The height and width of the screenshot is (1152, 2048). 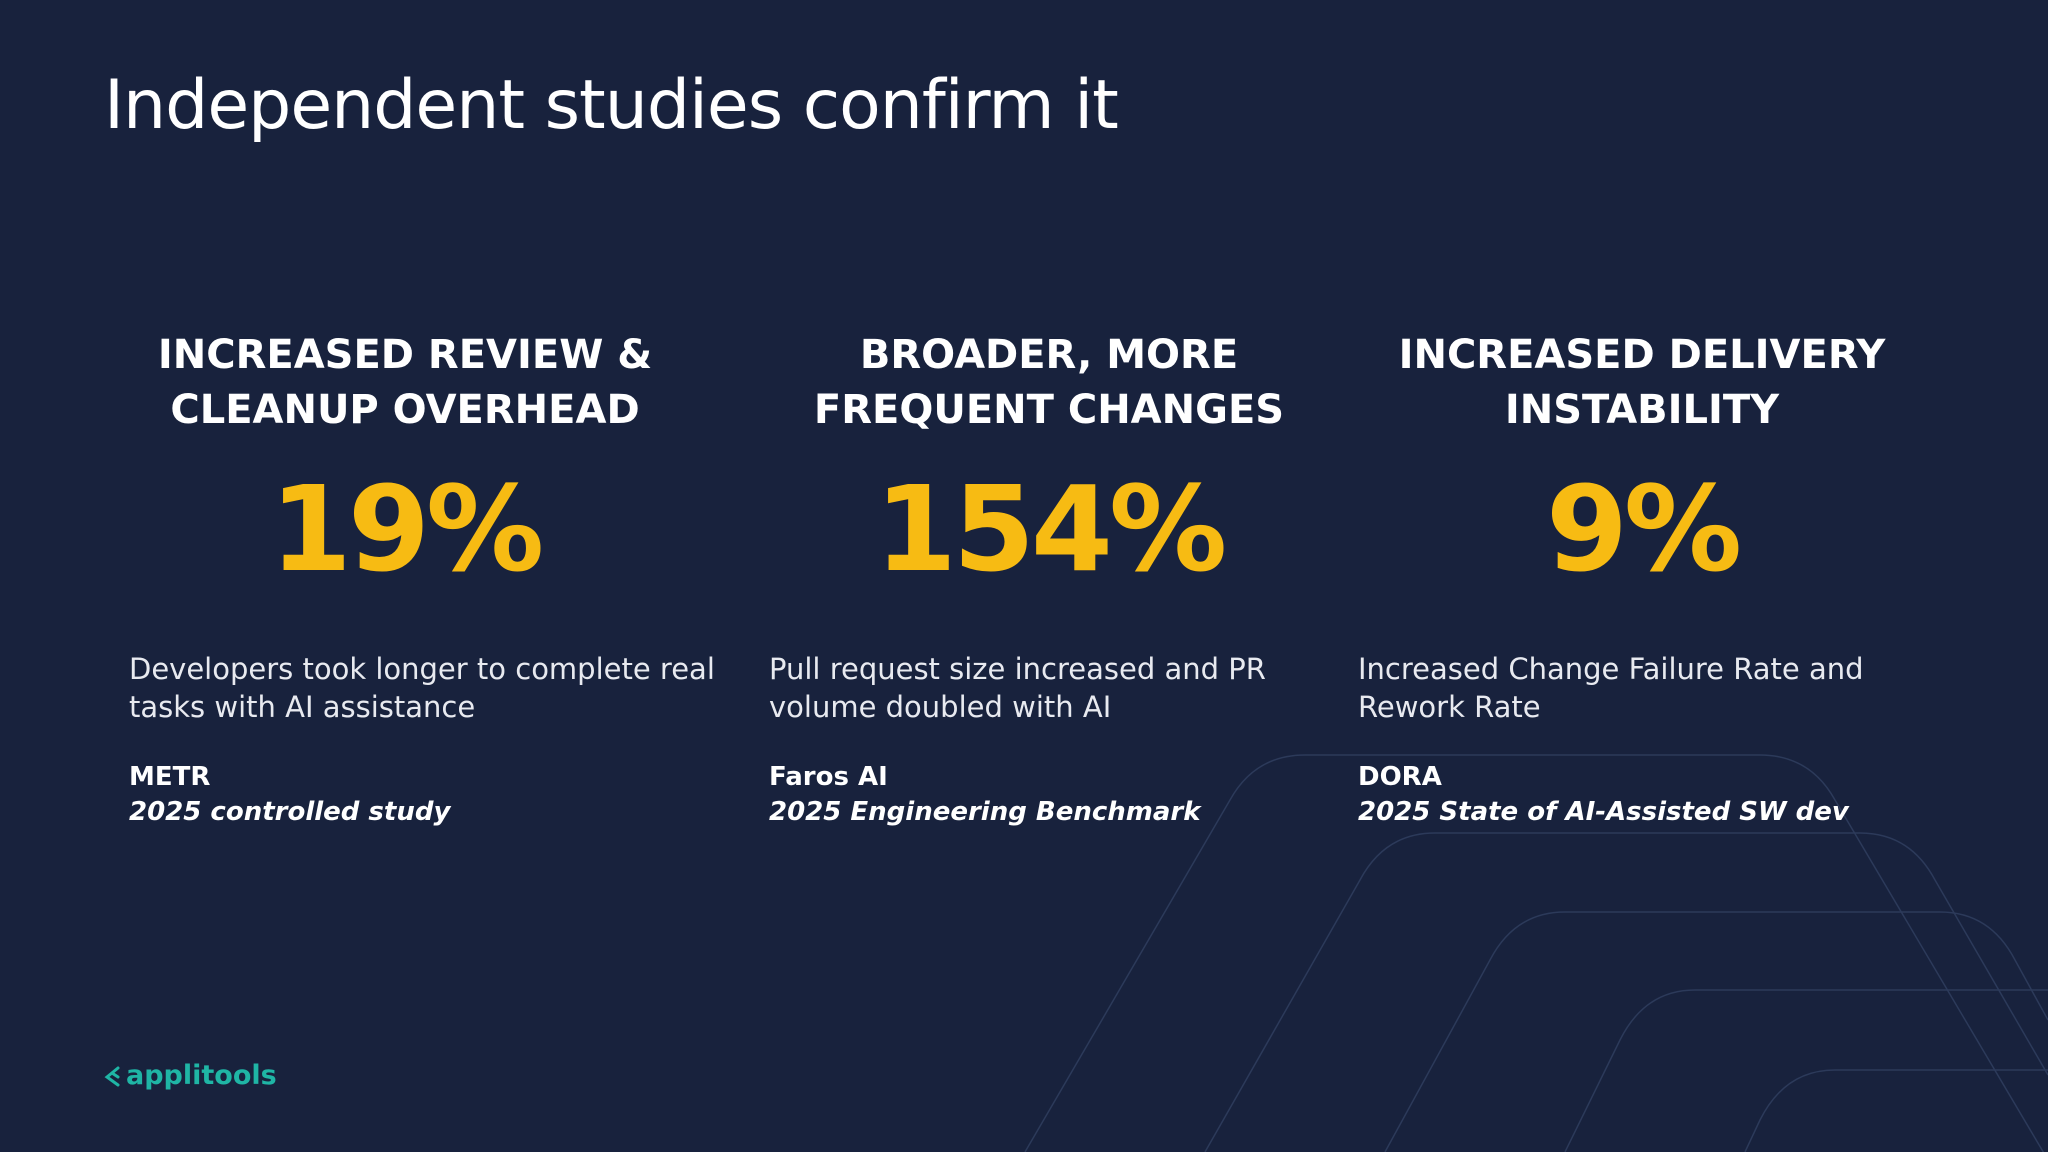 I want to click on logo-text: applitools, so click(x=201, y=1075).